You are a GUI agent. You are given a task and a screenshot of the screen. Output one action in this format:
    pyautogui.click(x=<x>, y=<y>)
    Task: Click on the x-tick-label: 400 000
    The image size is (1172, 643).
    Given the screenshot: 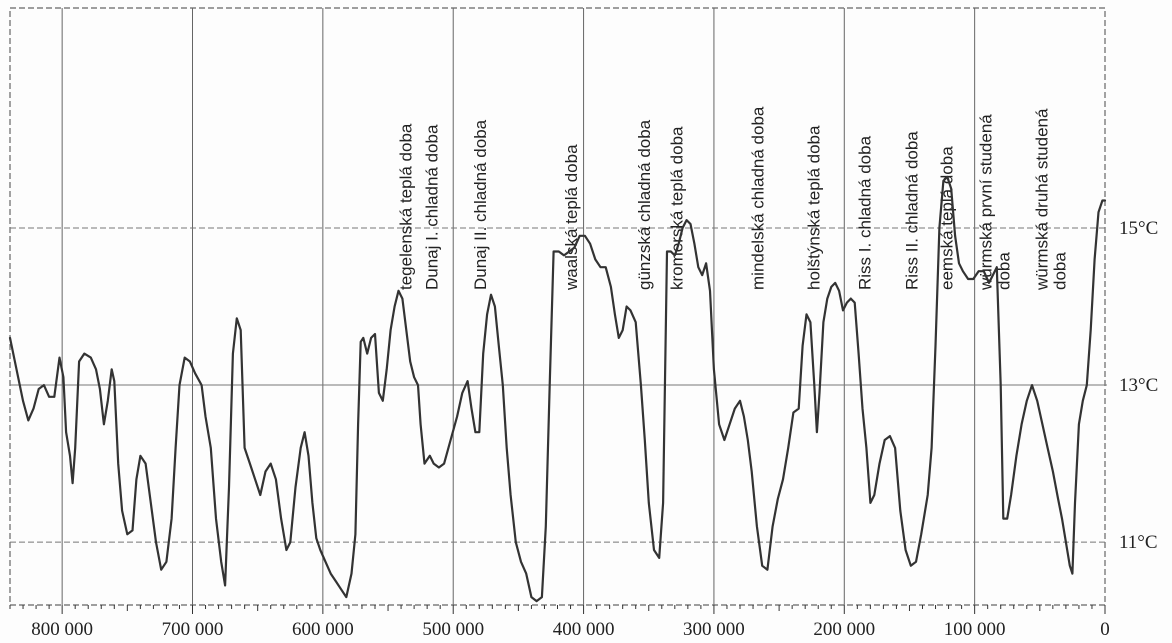 What is the action you would take?
    pyautogui.click(x=584, y=629)
    